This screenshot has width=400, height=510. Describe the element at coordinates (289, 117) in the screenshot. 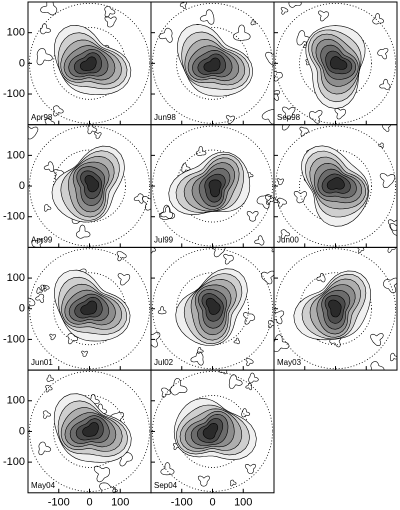

I see `panel-label: Sep98` at that location.